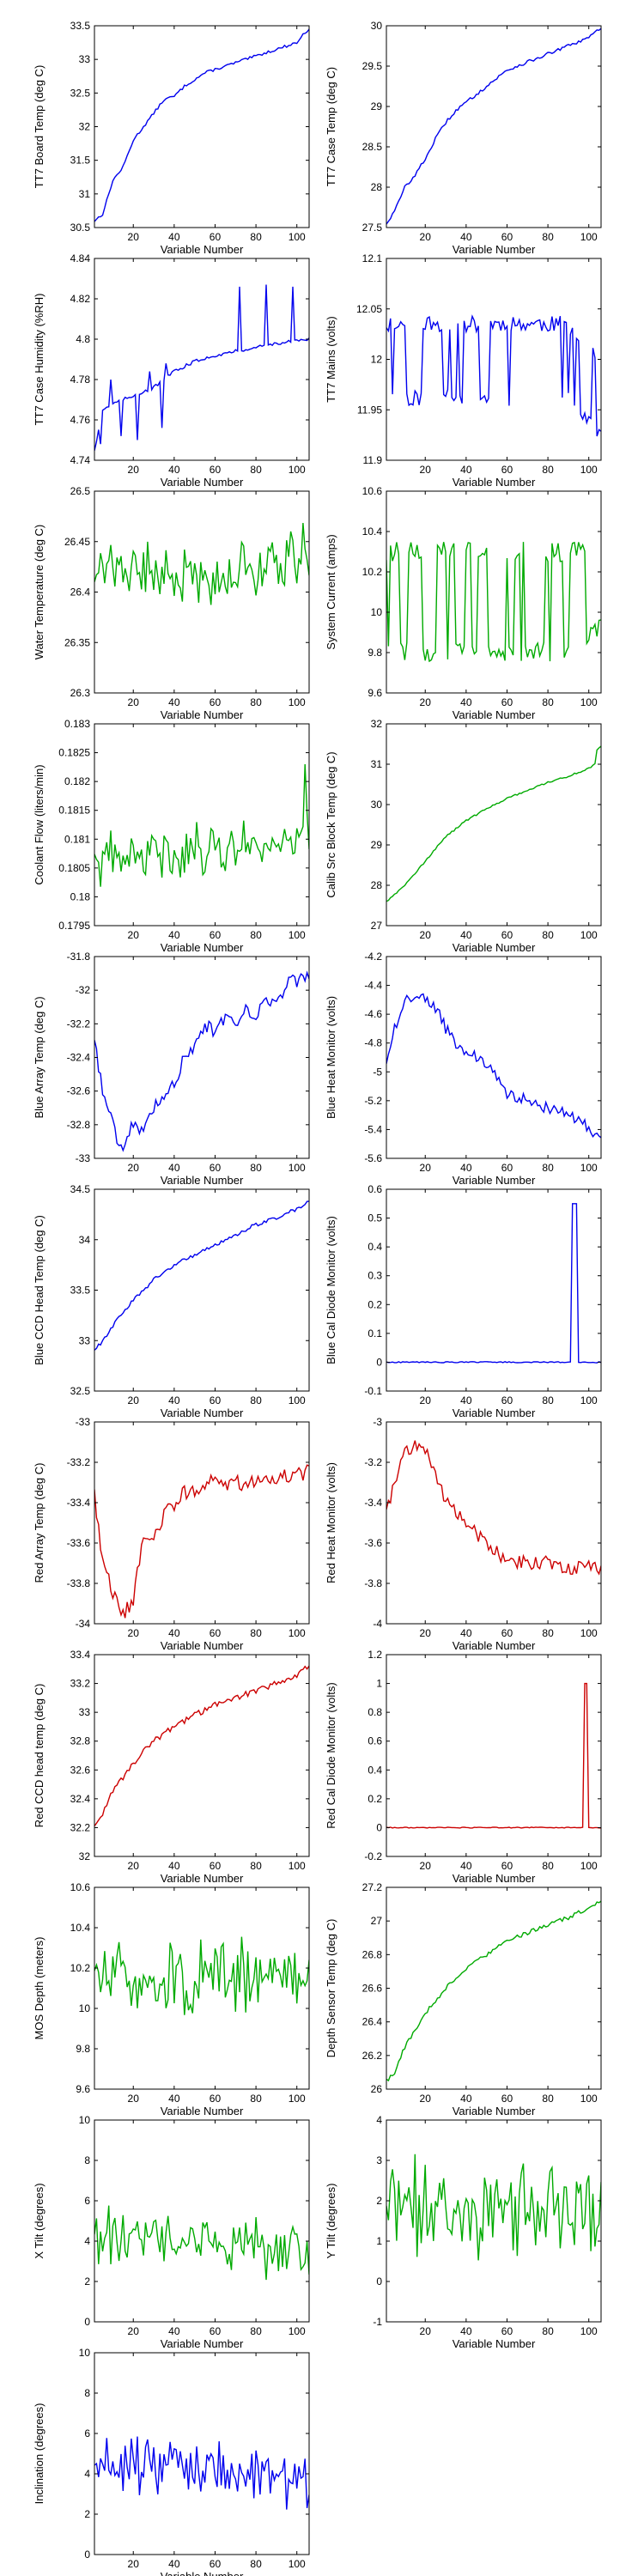 The image size is (644, 2576). I want to click on y-tick-label: 26.4, so click(372, 2022).